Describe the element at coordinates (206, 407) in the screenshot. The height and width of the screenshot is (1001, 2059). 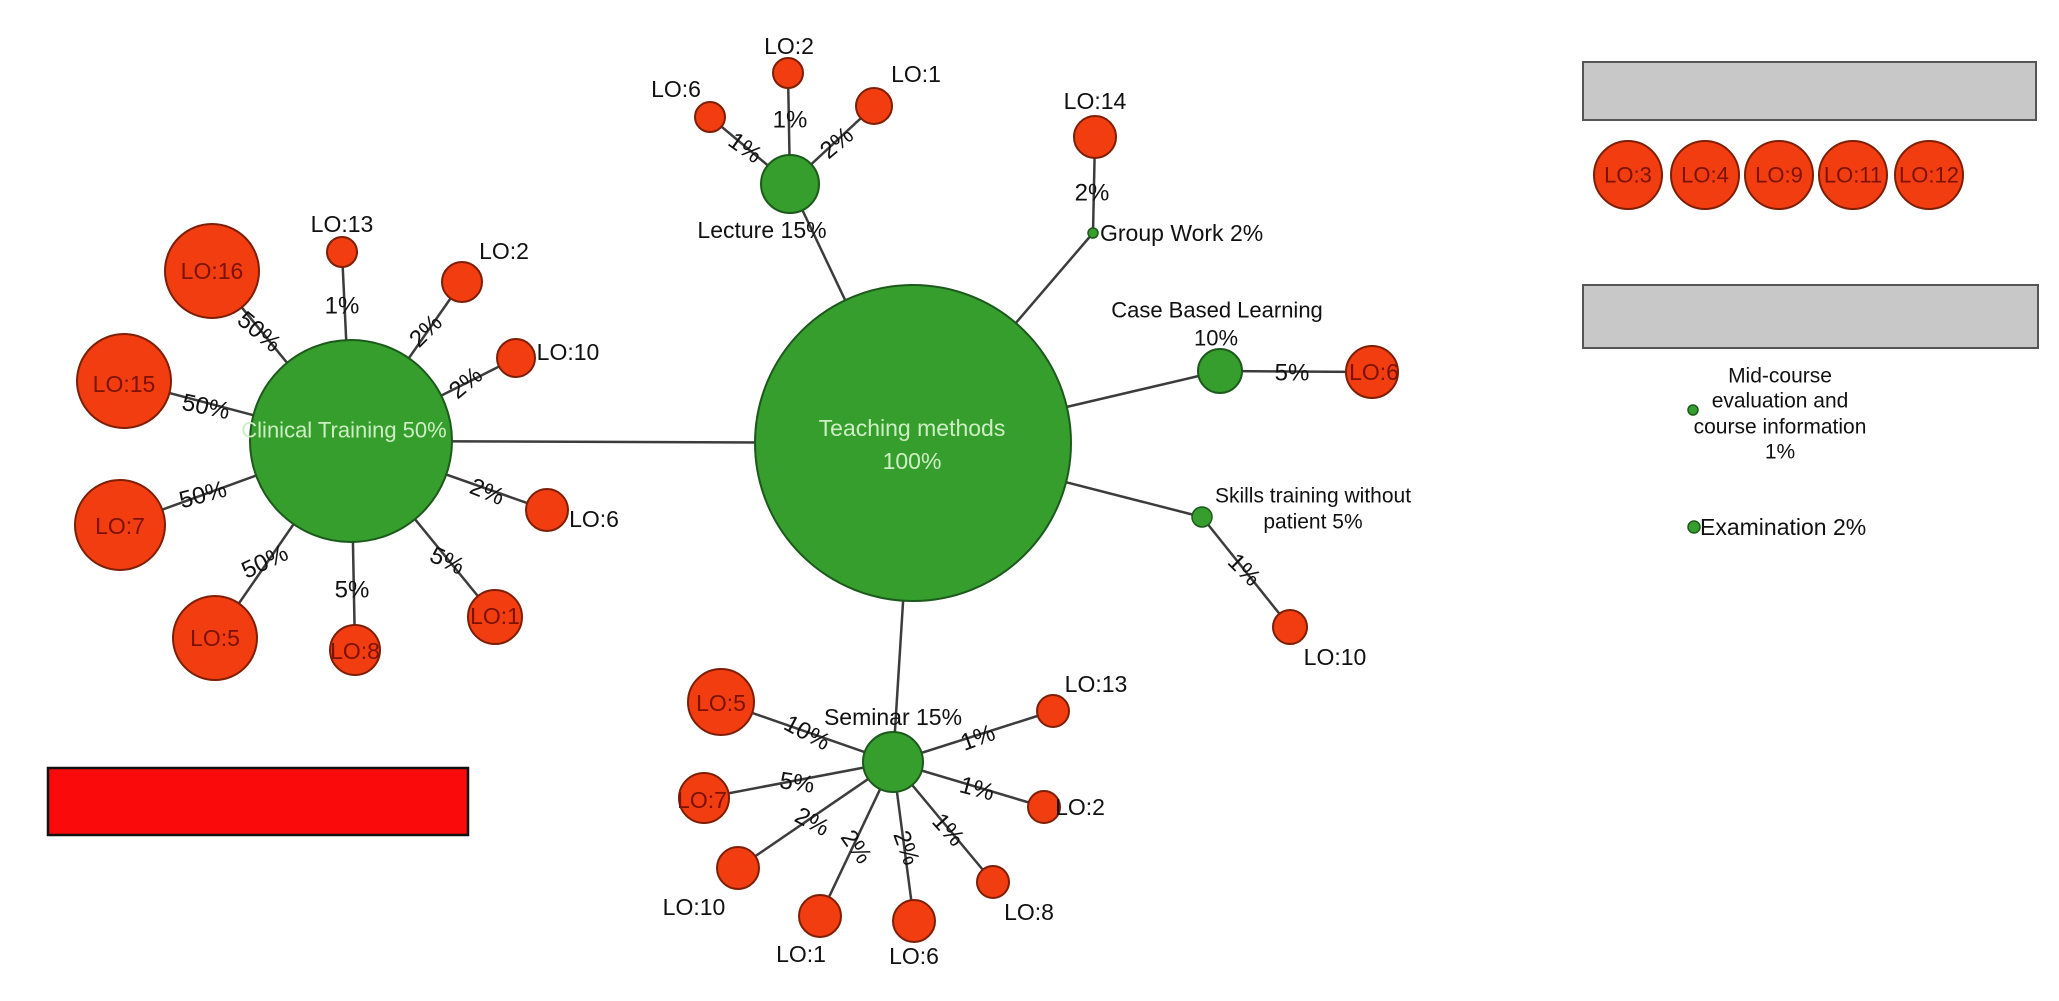
I see `clinical-lo-15-pct-label: 50%` at that location.